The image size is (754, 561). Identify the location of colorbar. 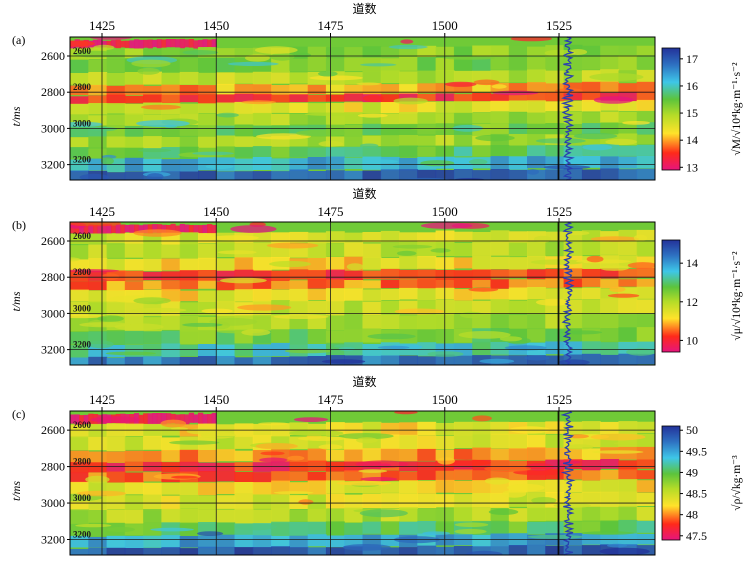
(671, 296).